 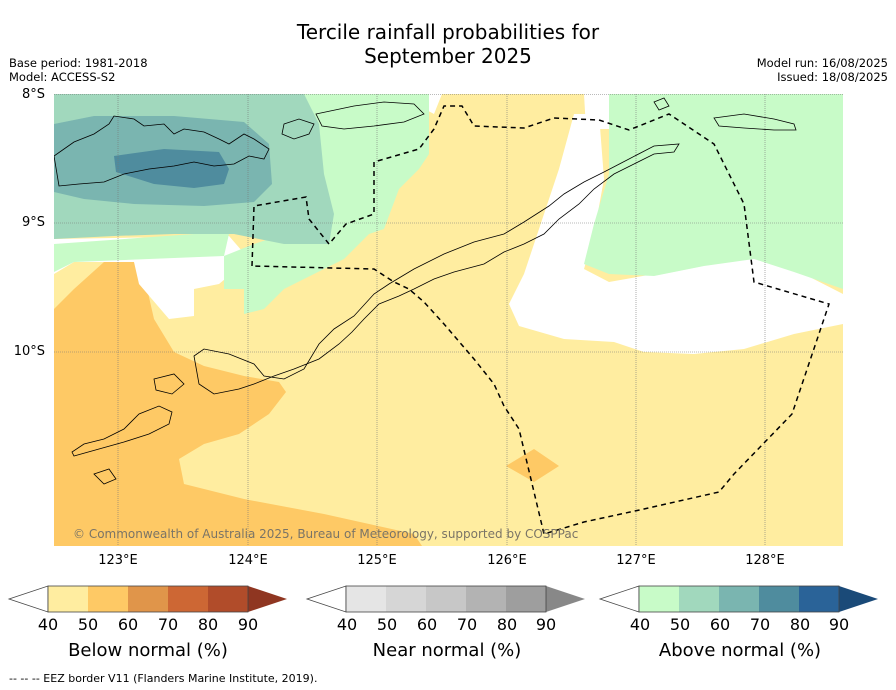 I want to click on cbar-below-tick-80: 80, so click(x=208, y=624).